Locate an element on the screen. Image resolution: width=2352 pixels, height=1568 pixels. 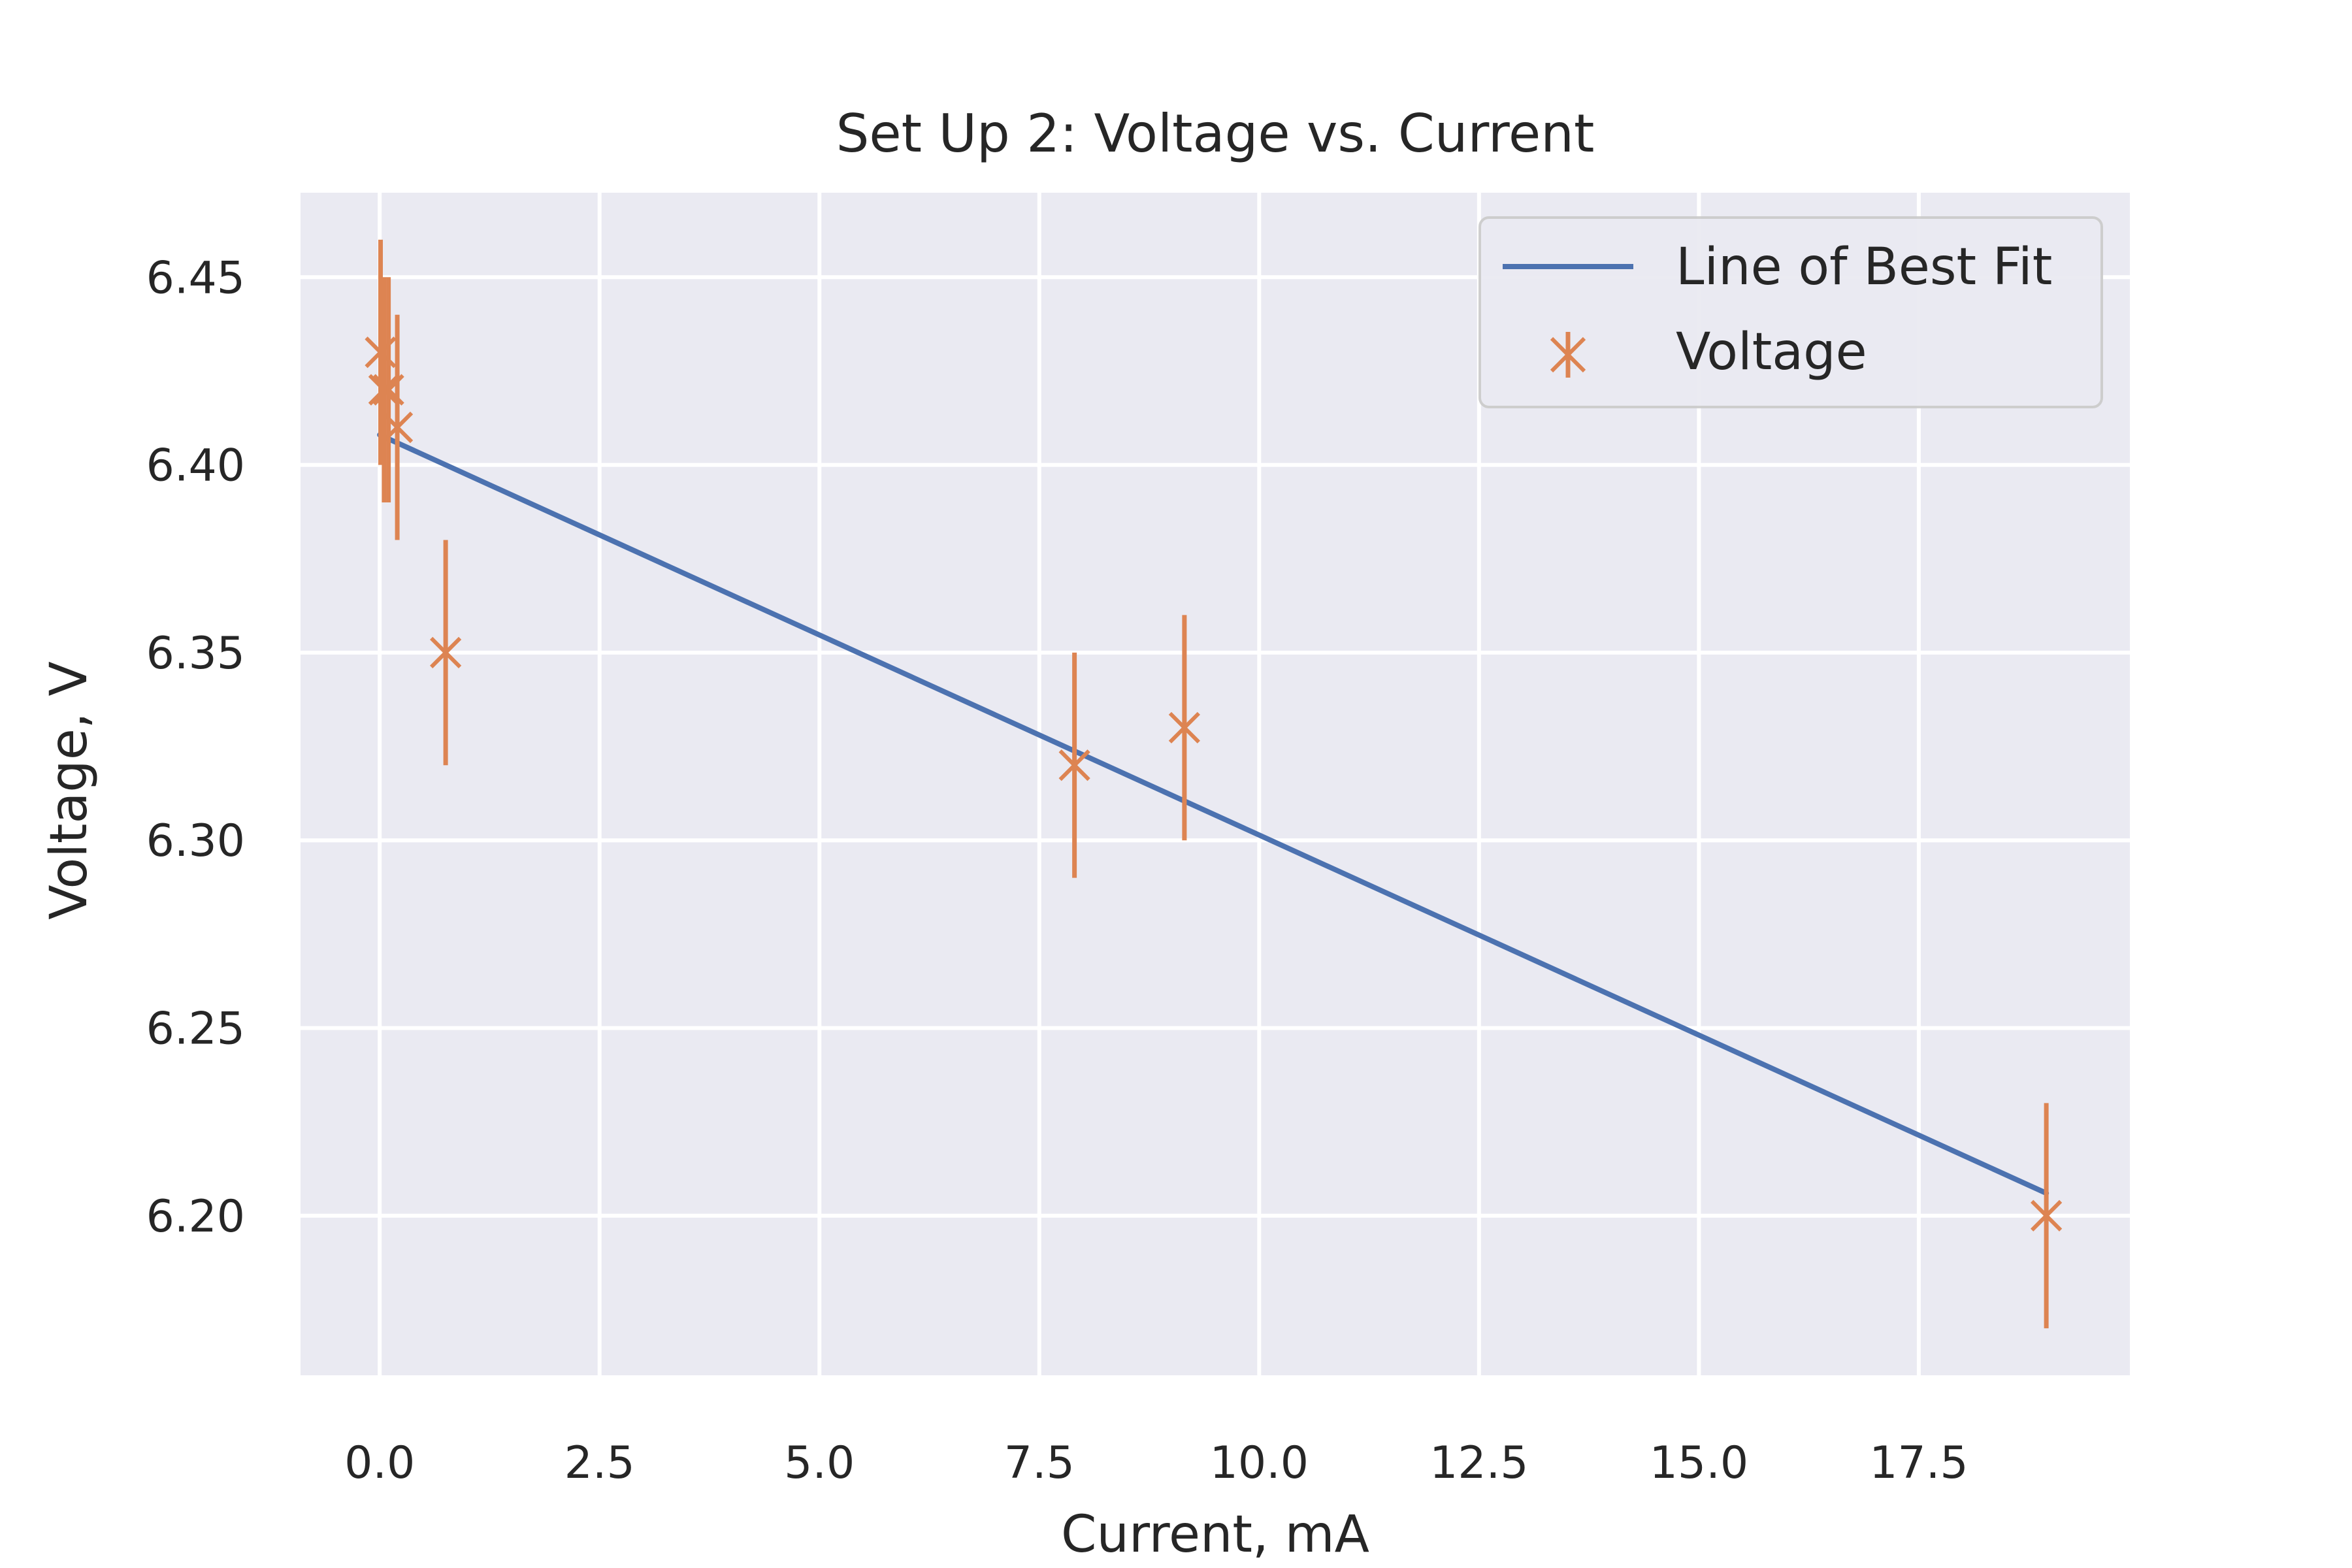
x-tick-label: 15.0 is located at coordinates (1699, 1463).